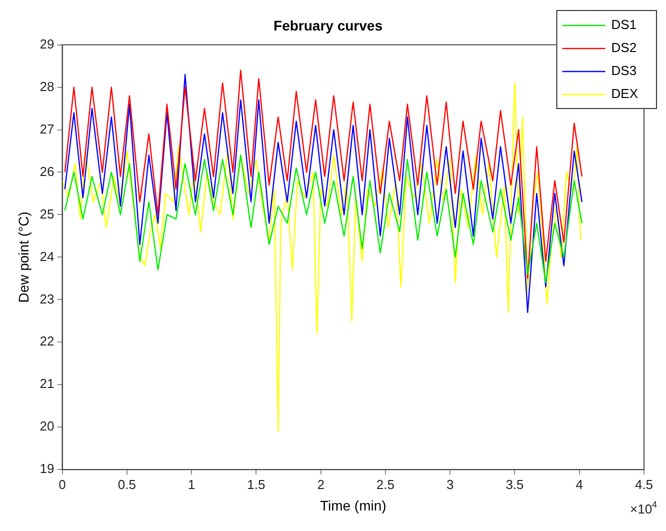  What do you see at coordinates (23, 257) in the screenshot?
I see `y-axis-title: Dew point (°C)` at bounding box center [23, 257].